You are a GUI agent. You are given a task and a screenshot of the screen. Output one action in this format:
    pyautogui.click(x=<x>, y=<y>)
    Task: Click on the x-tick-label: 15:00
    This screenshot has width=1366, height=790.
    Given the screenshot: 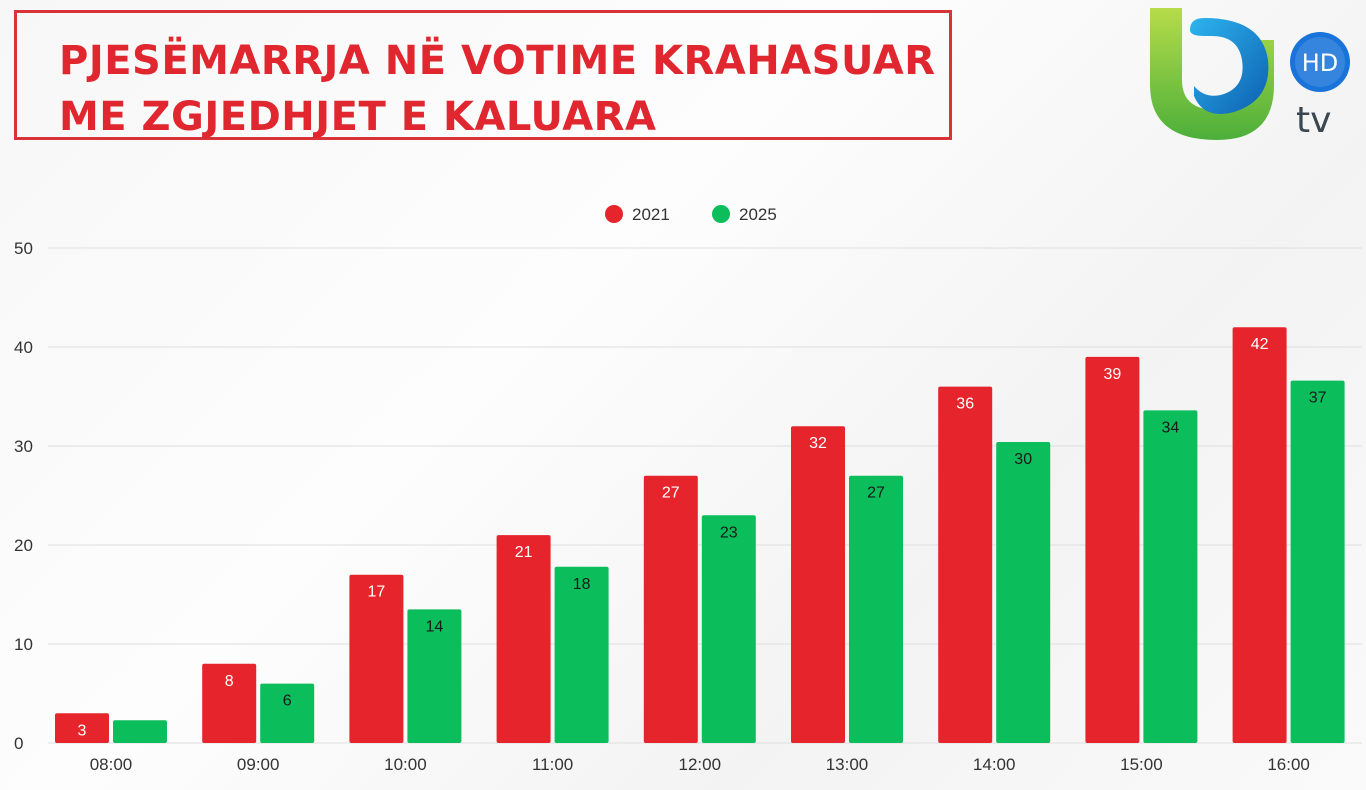 What is the action you would take?
    pyautogui.click(x=1141, y=764)
    